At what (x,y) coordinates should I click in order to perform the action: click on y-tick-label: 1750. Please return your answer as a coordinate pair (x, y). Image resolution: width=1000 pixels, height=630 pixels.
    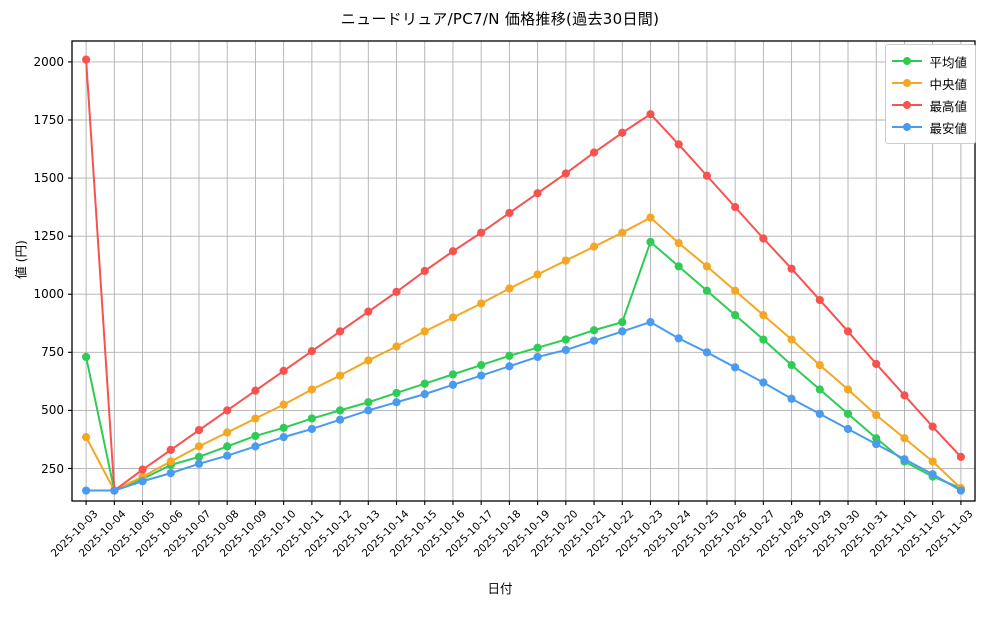
    Looking at the image, I should click on (48, 120).